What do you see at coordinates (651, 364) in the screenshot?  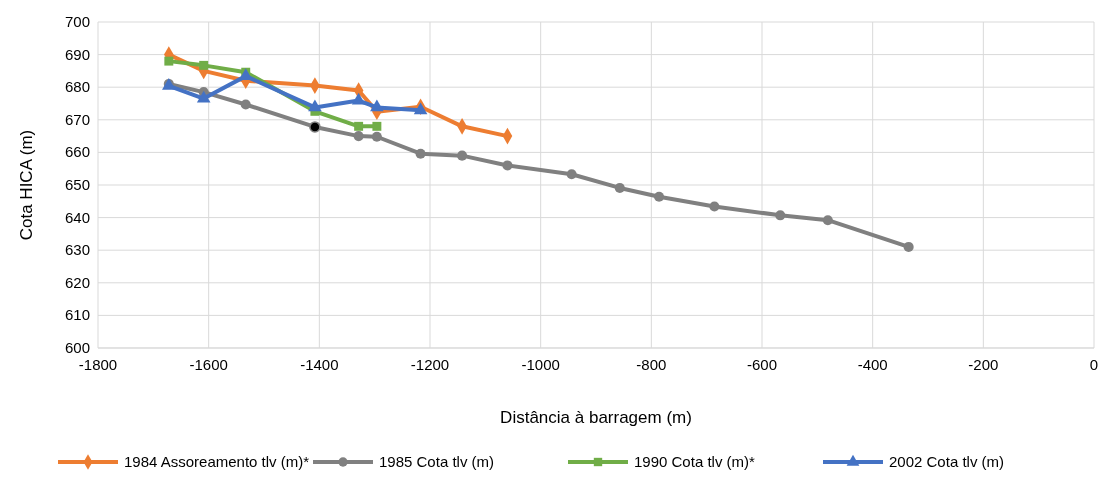 I see `x-tick-label: -800` at bounding box center [651, 364].